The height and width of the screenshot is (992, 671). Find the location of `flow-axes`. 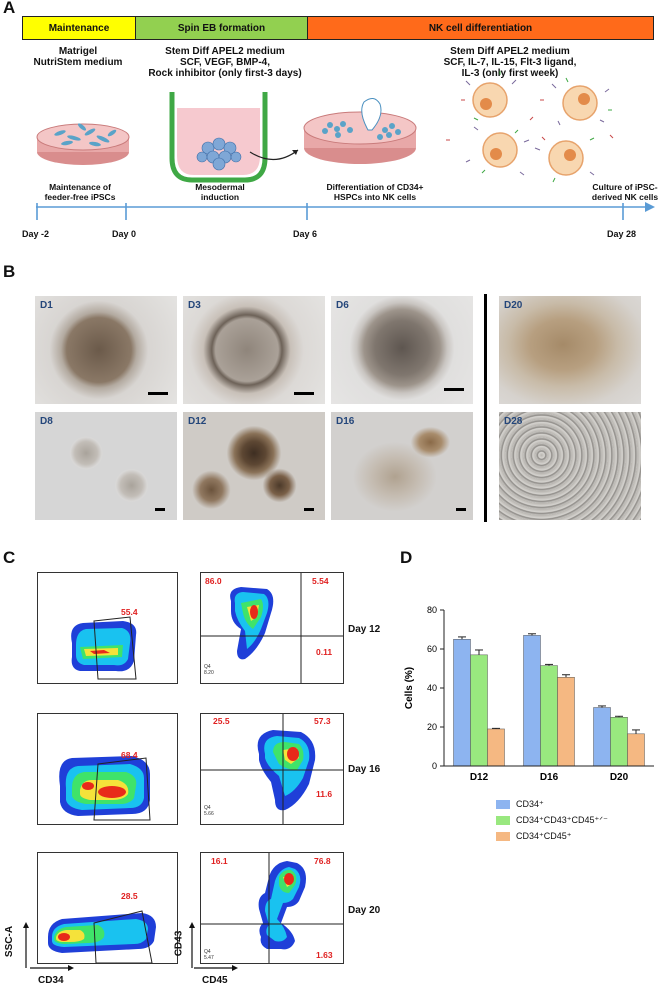

flow-axes is located at coordinates (134, 968).